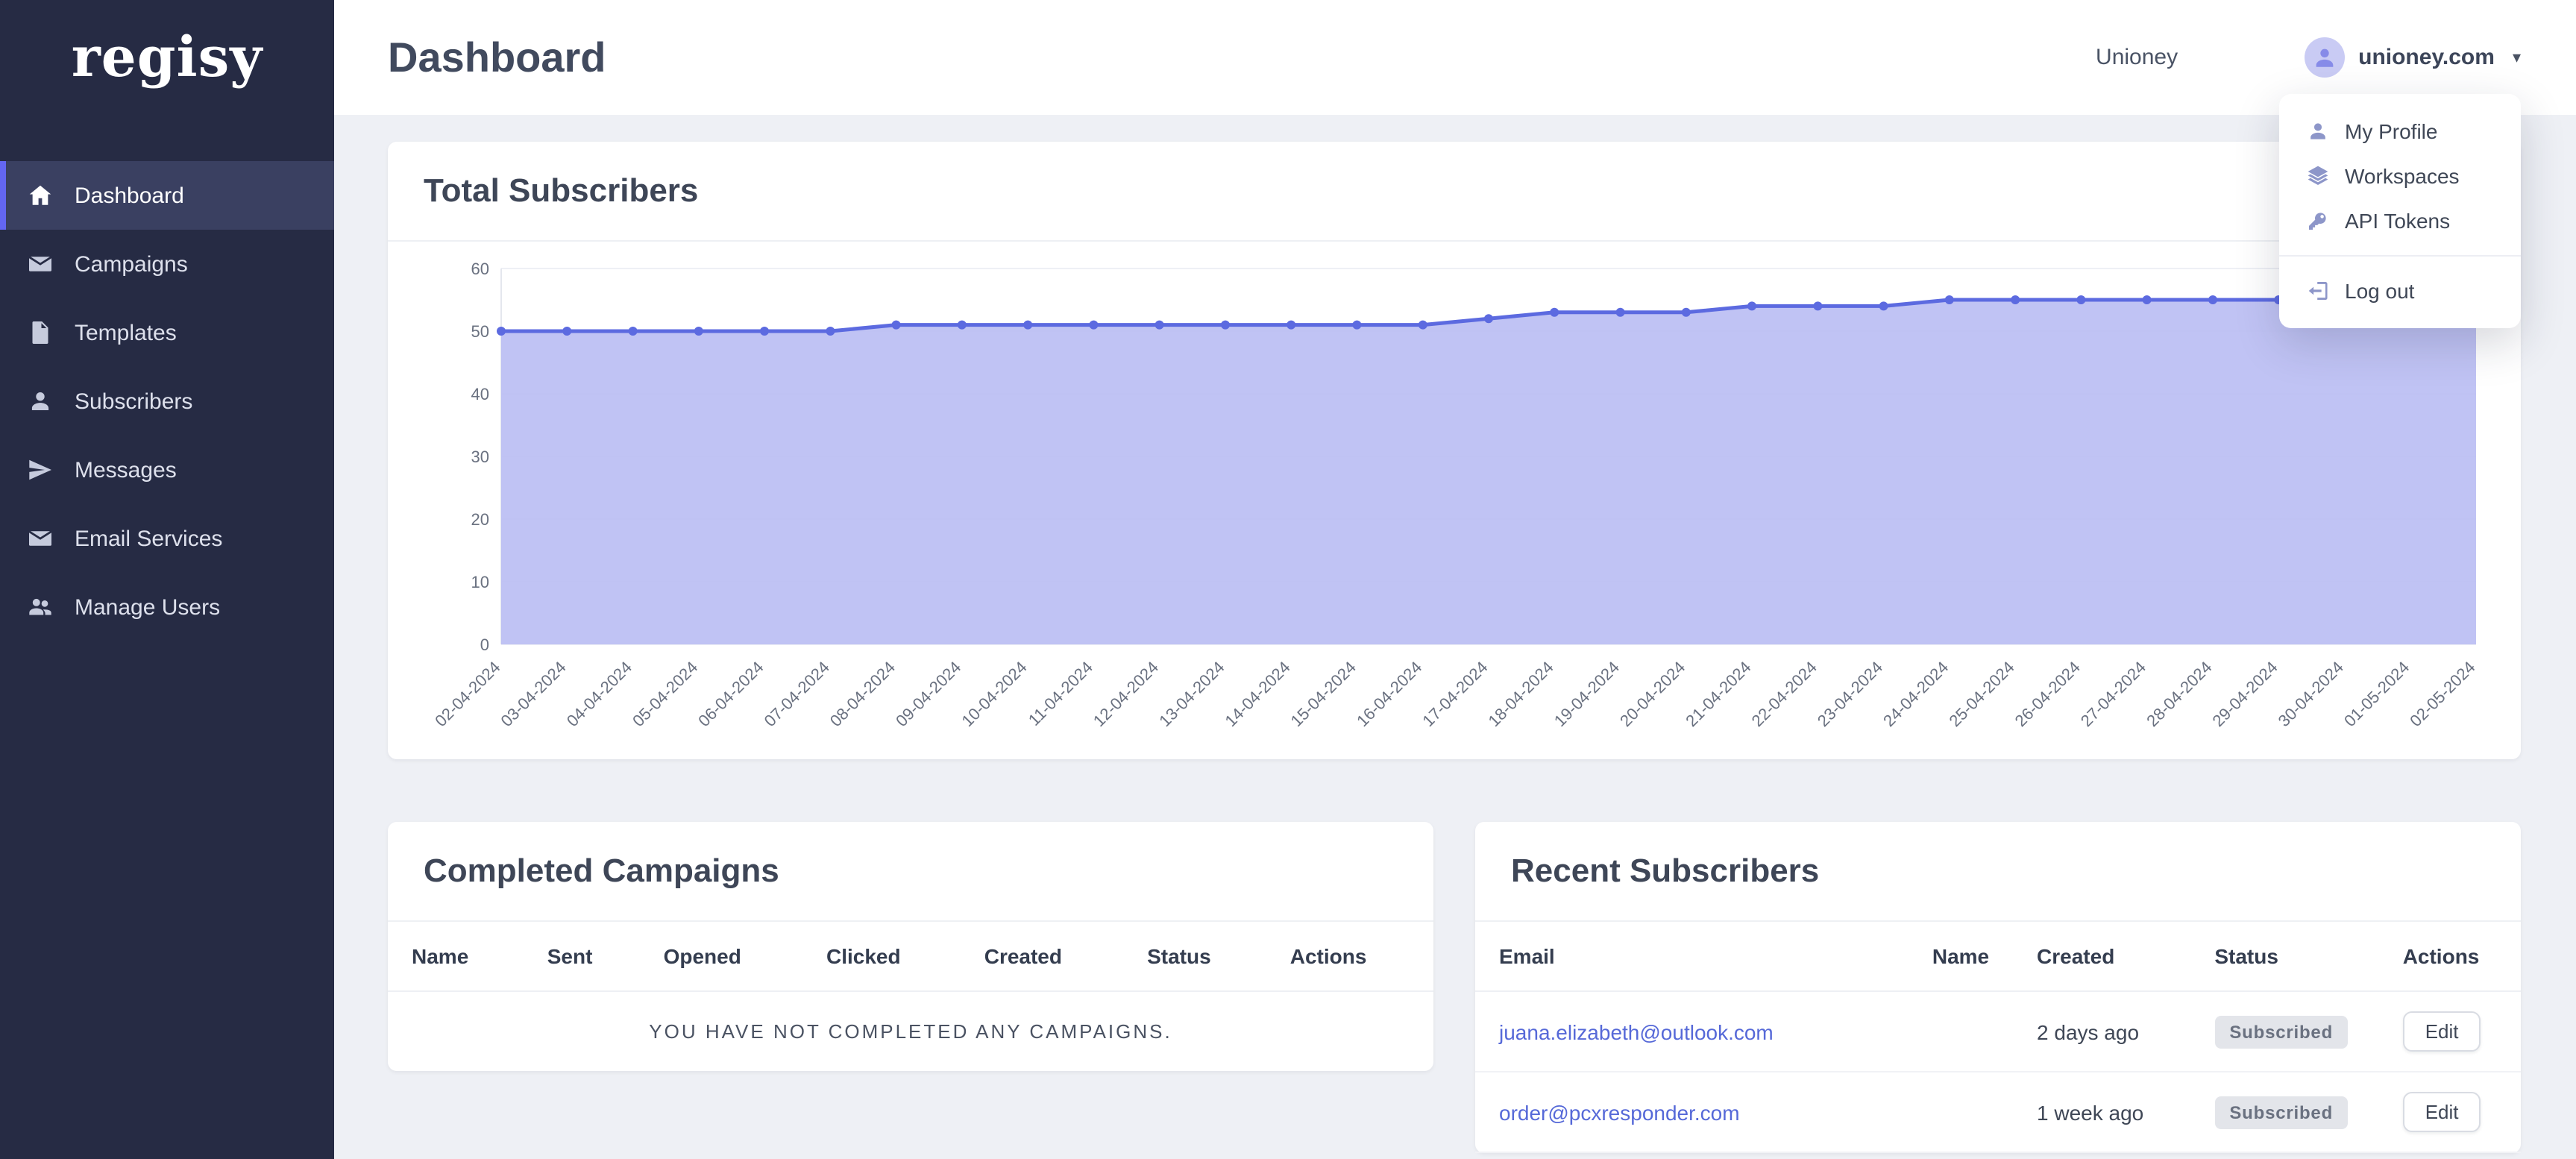 The width and height of the screenshot is (2576, 1159). What do you see at coordinates (601, 871) in the screenshot?
I see `card-title: Completed Campaigns` at bounding box center [601, 871].